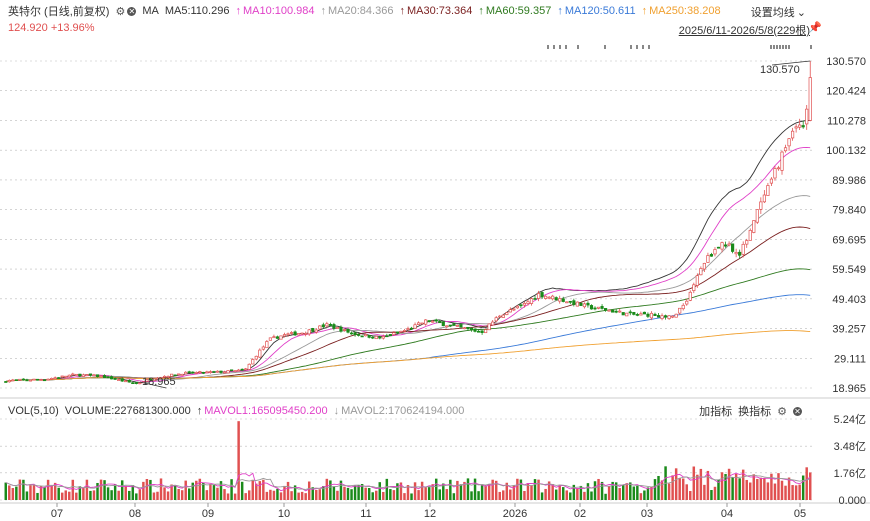 The image size is (870, 521). I want to click on x-tick-label: 04, so click(727, 514).